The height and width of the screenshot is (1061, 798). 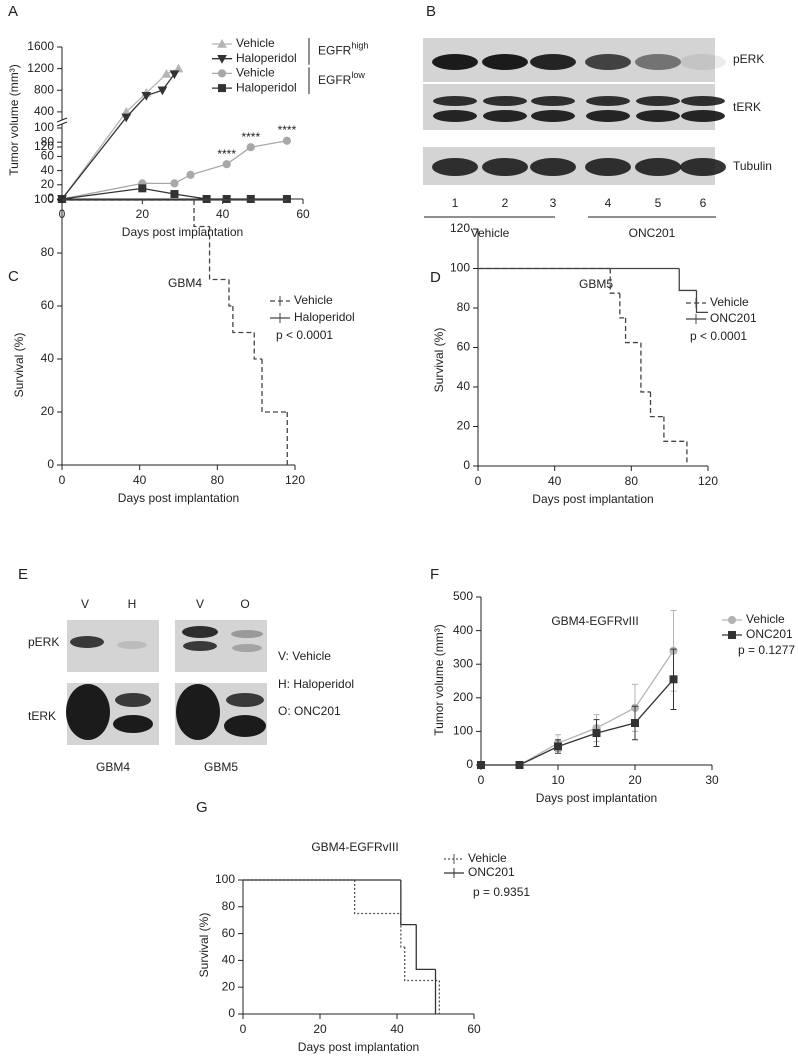 What do you see at coordinates (341, 78) in the screenshot?
I see `legend-group-label: EGFRlow` at bounding box center [341, 78].